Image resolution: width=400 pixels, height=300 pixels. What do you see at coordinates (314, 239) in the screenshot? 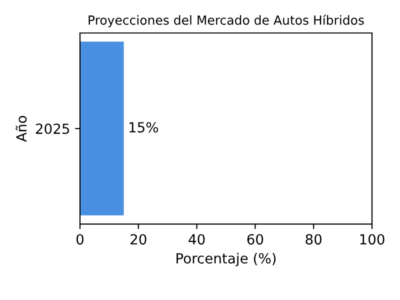
I see `x-tick-label: 80` at bounding box center [314, 239].